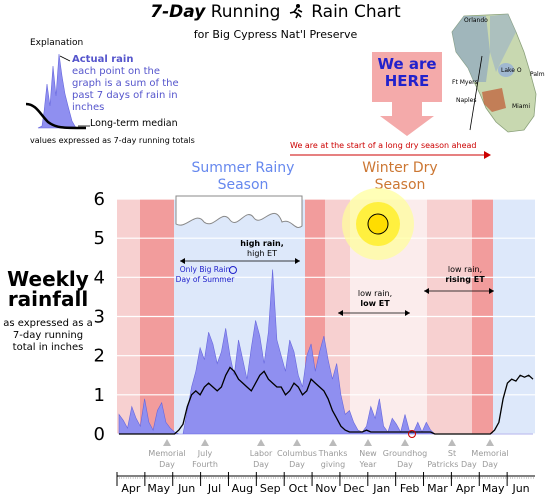 This screenshot has width=551, height=501. Describe the element at coordinates (184, 12) in the screenshot. I see `title-day: -Day` at that location.